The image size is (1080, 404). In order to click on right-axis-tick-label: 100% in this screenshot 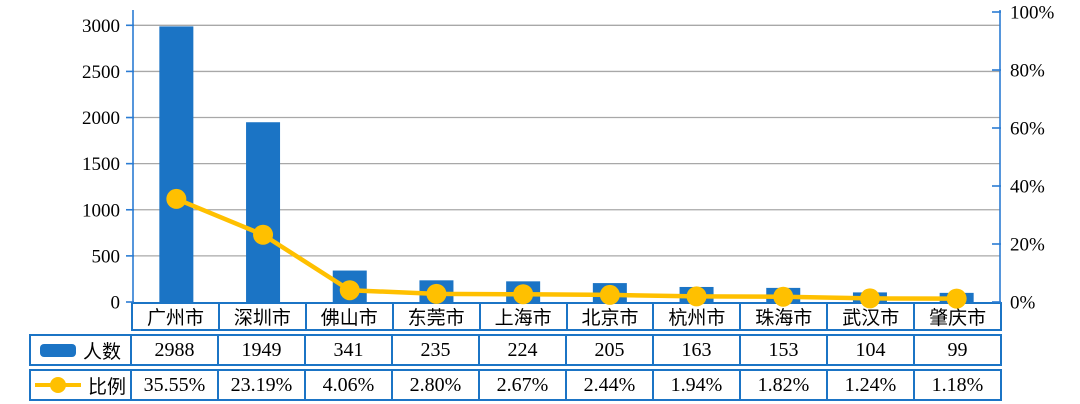, I will do `click(1032, 13)`.